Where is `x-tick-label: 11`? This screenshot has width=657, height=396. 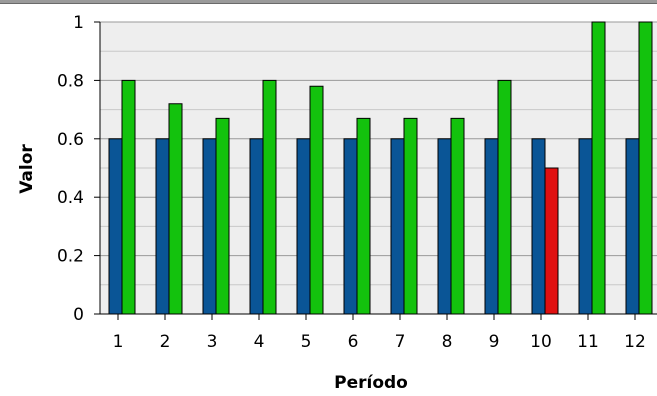
x-tick-label: 11 is located at coordinates (588, 342).